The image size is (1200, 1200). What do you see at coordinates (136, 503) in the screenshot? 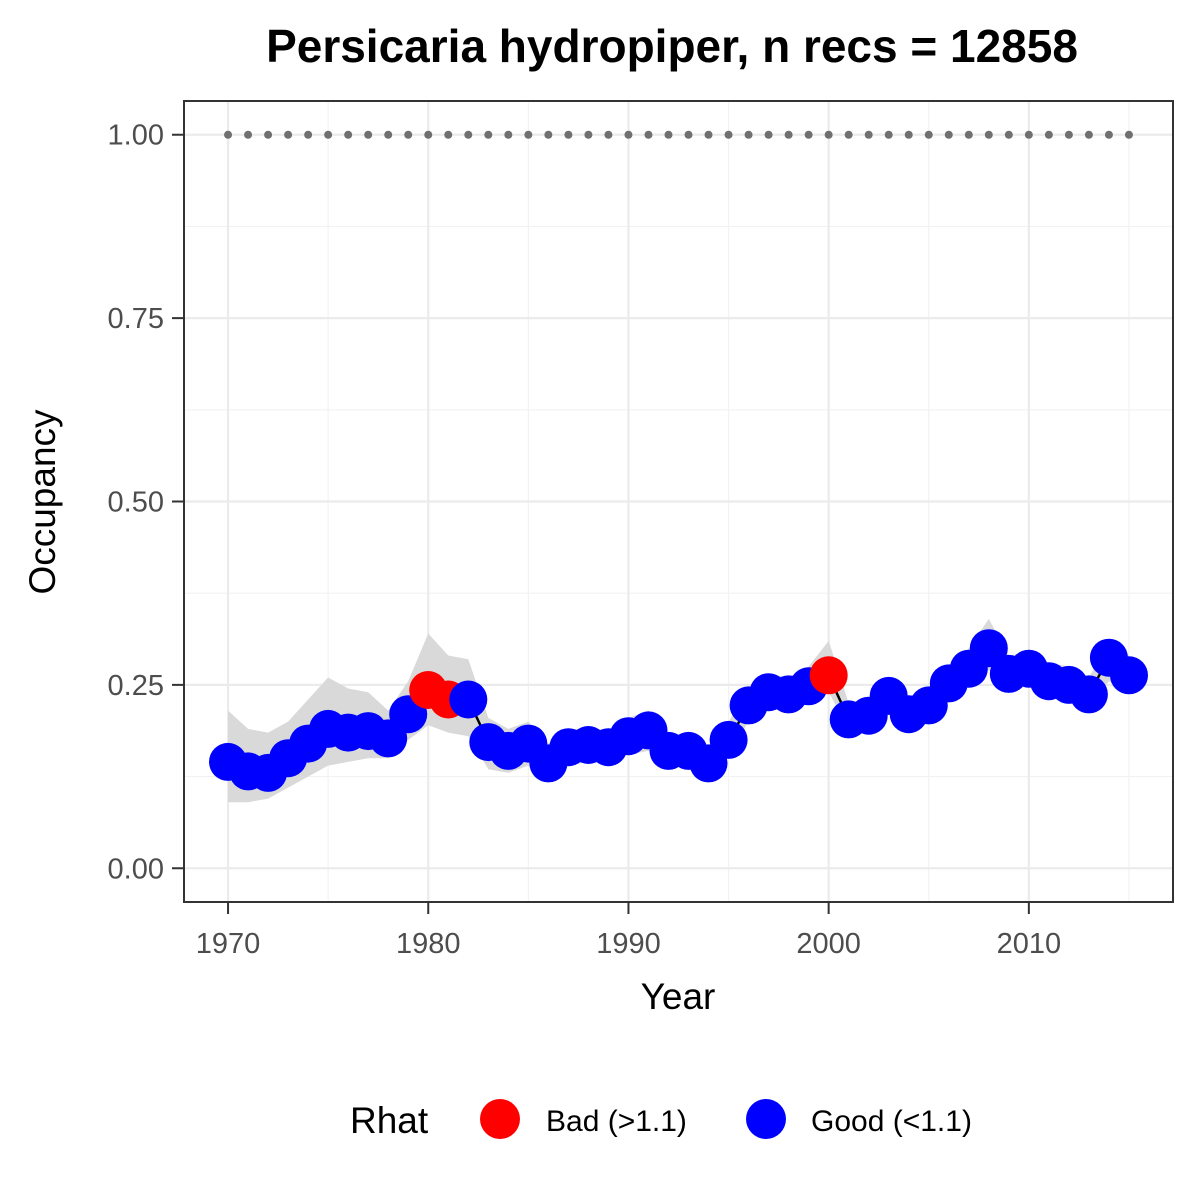
I see `y-tick-label: 0.50` at bounding box center [136, 503].